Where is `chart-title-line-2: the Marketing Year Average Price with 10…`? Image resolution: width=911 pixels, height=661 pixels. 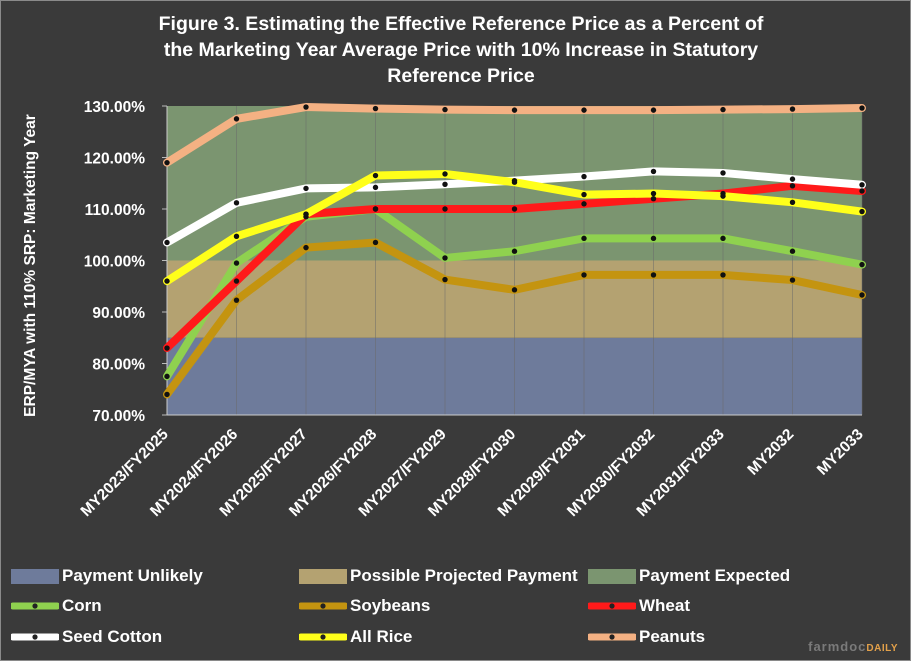
chart-title-line-2: the Marketing Year Average Price with 10… is located at coordinates (461, 50).